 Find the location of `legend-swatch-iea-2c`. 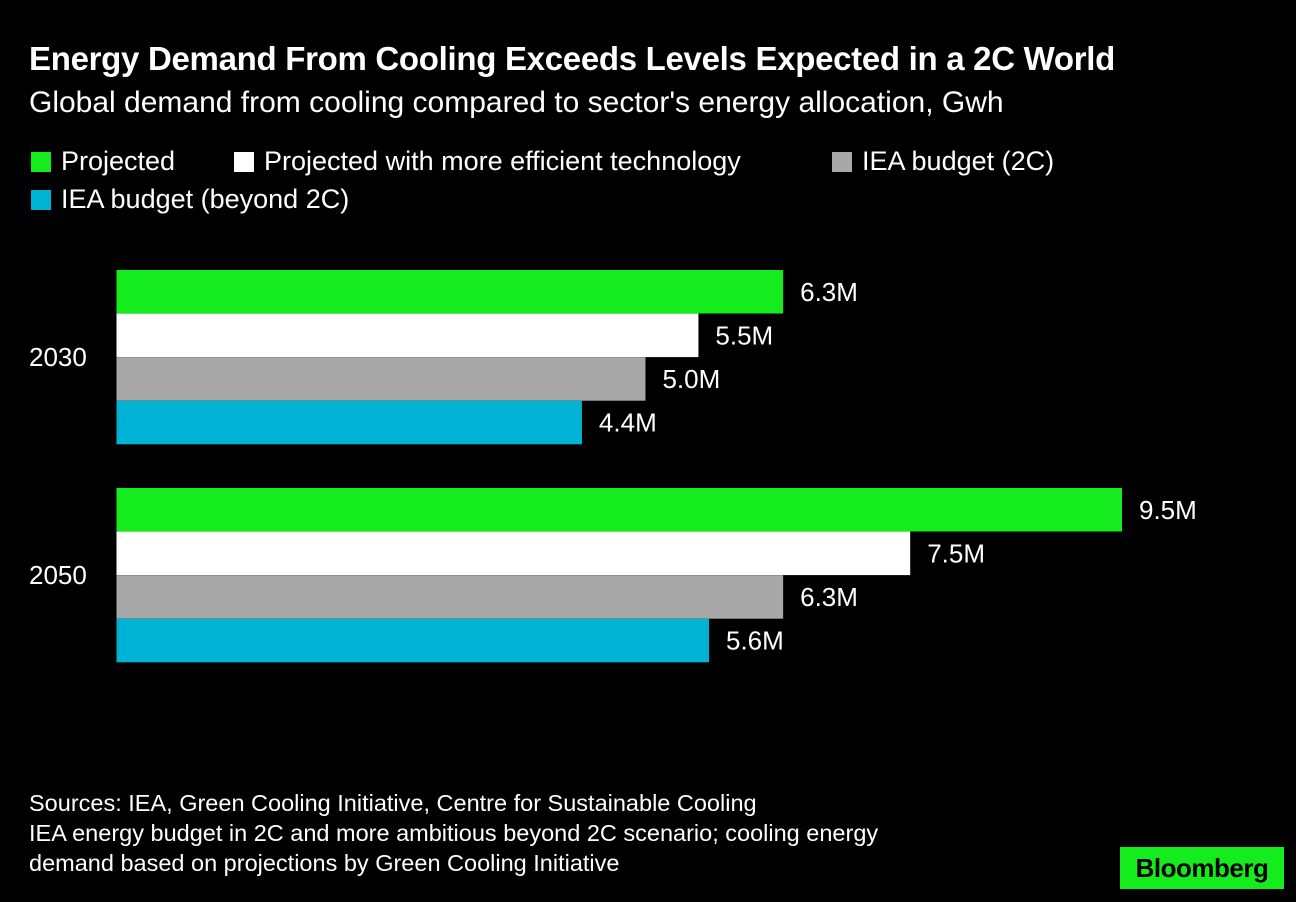

legend-swatch-iea-2c is located at coordinates (842, 162).